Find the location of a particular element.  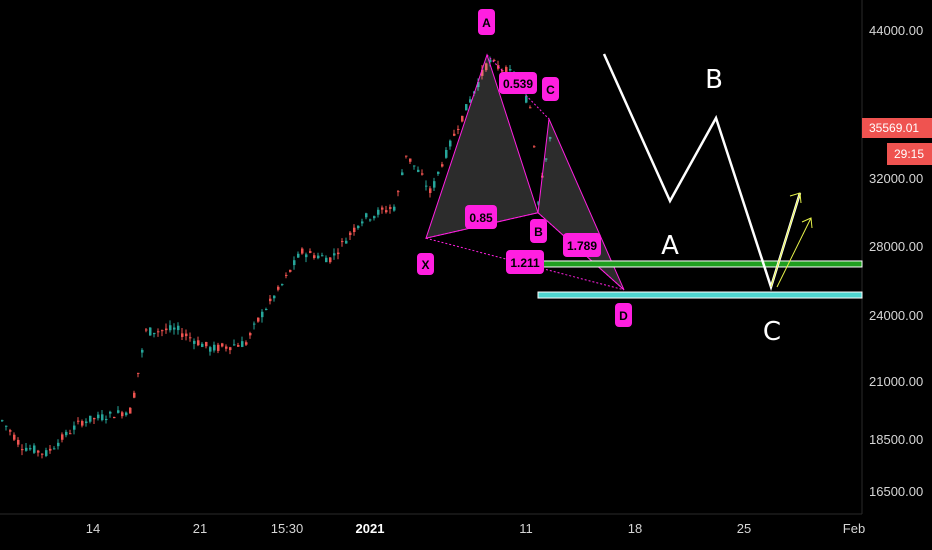

ratio-label-1789: 1.789 is located at coordinates (582, 245).